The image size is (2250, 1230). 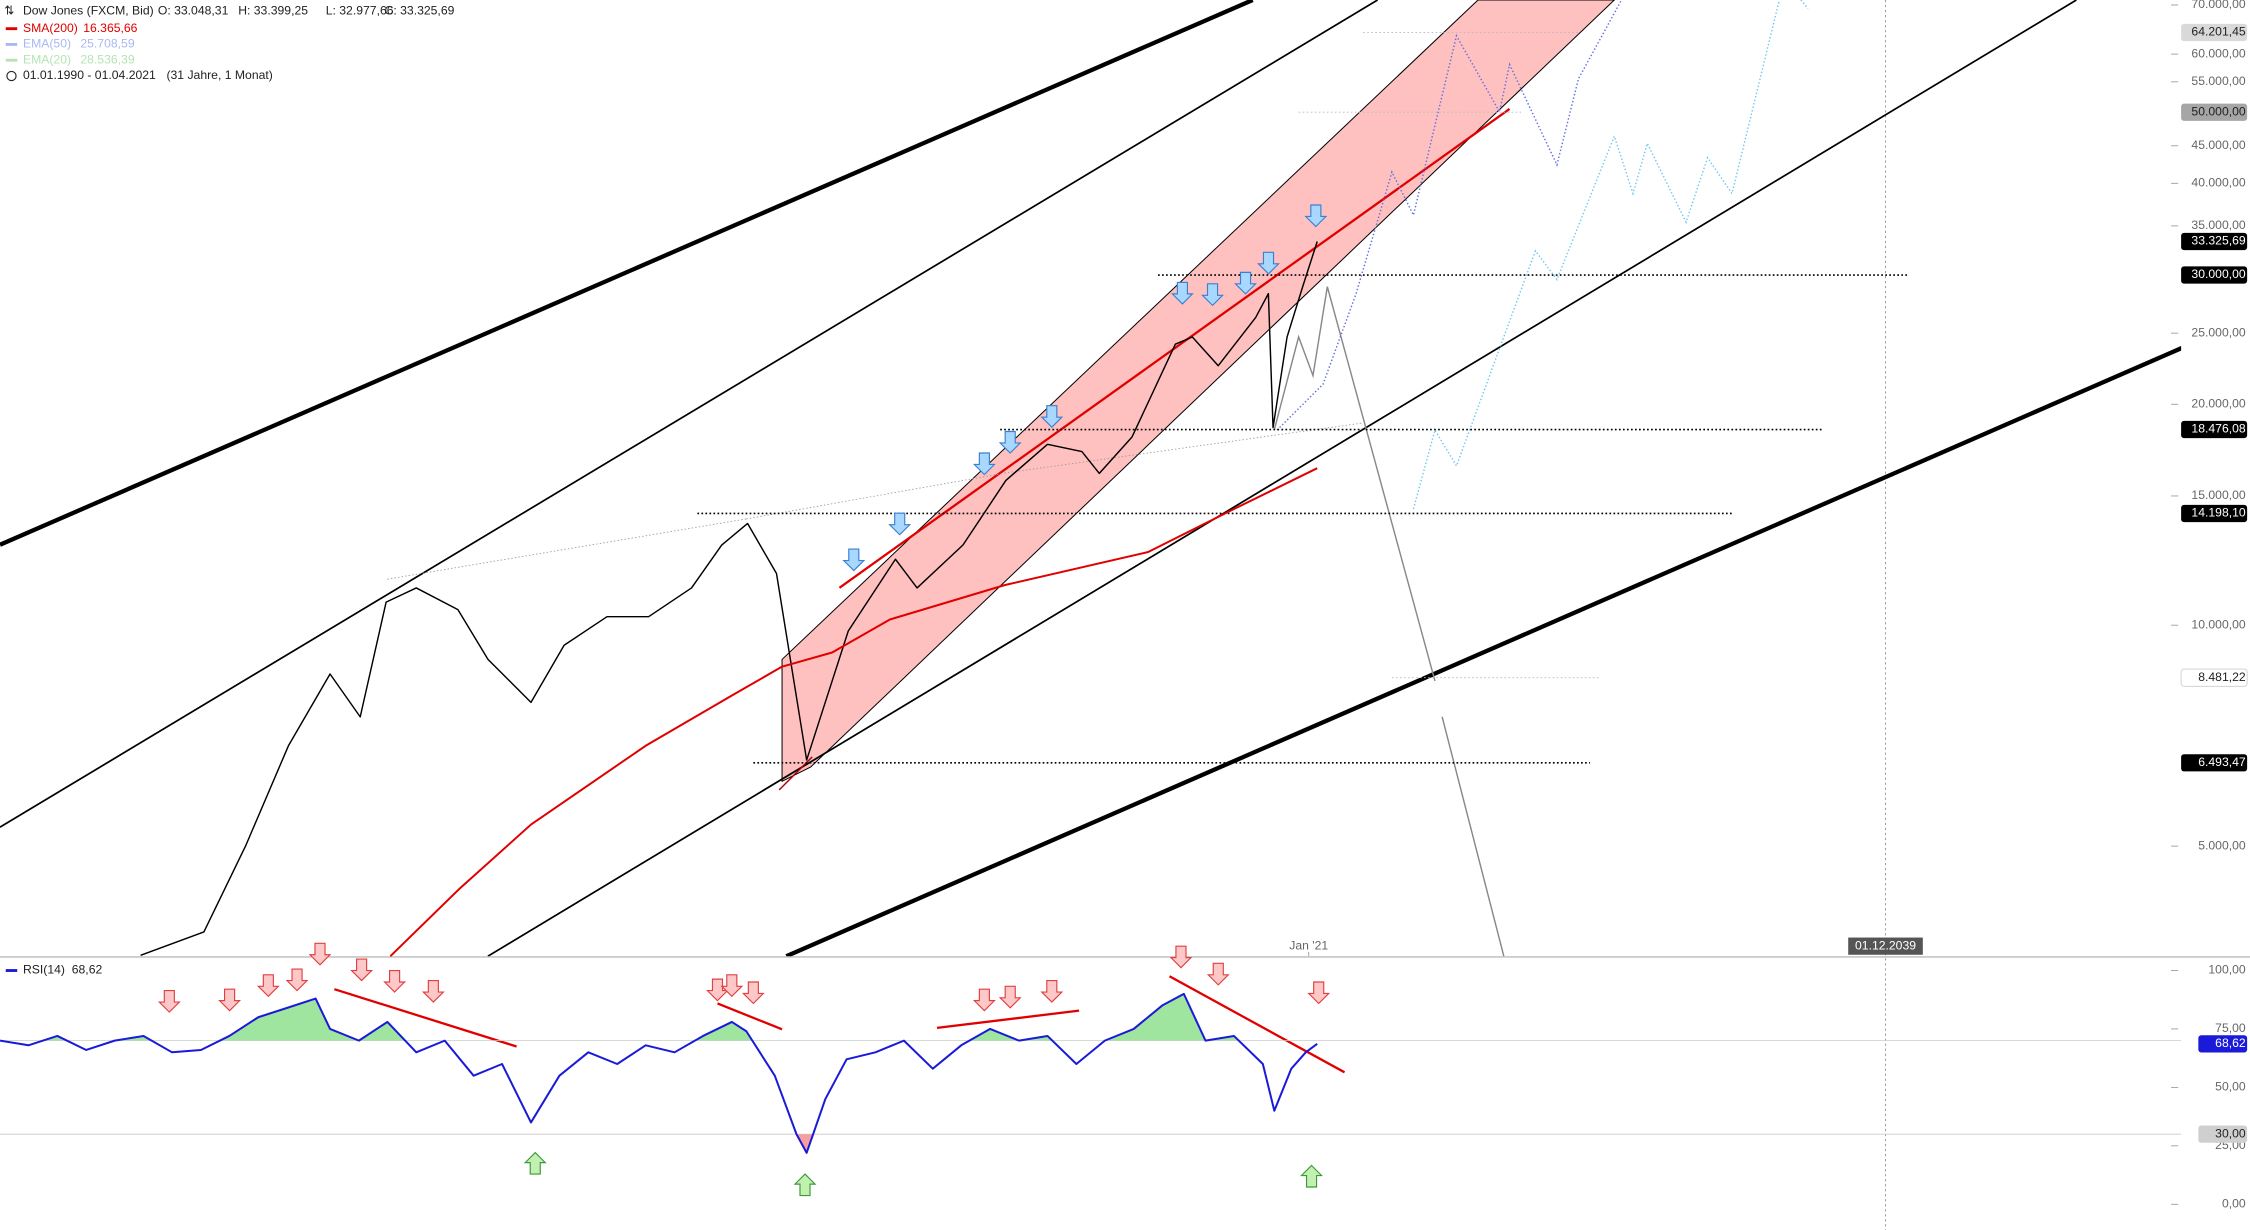 What do you see at coordinates (2230, 1133) in the screenshot?
I see `oversold-label: 30,00` at bounding box center [2230, 1133].